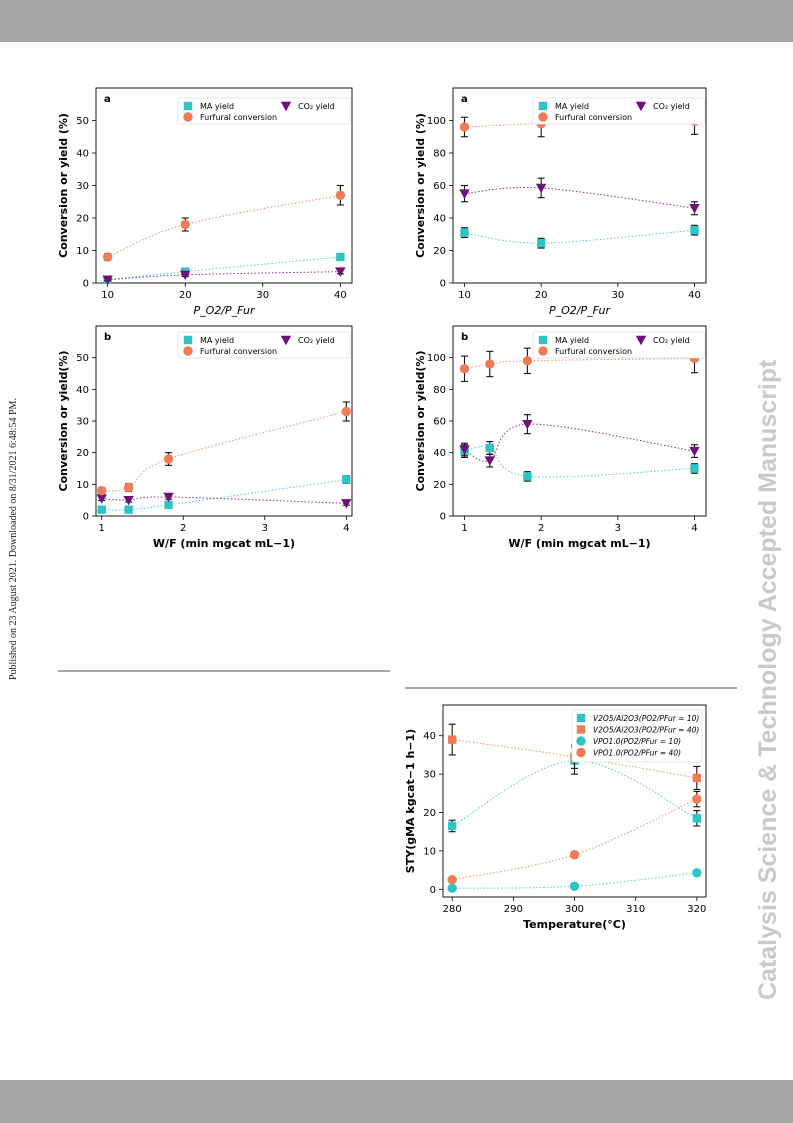 The width and height of the screenshot is (793, 1123). What do you see at coordinates (637, 741) in the screenshot?
I see `legend-label: VPO1.0(PO2/PFur = 10)` at bounding box center [637, 741].